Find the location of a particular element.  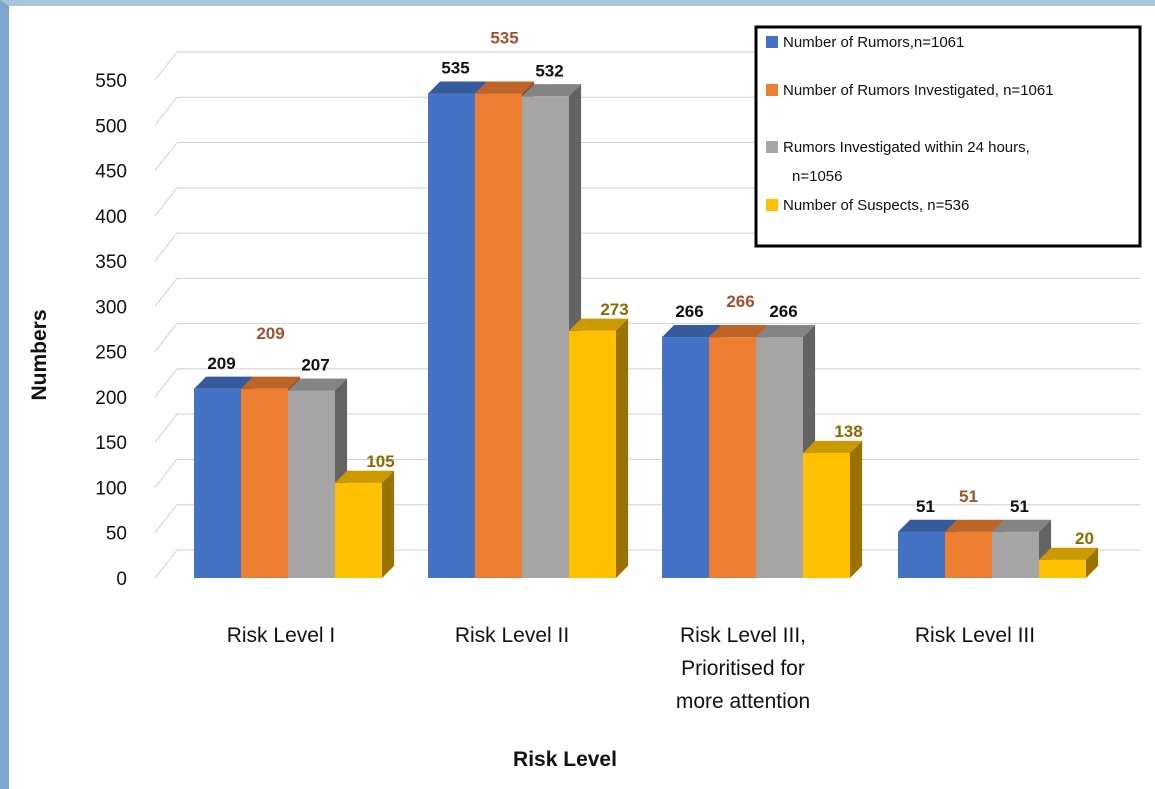

y-tick-label: 100 is located at coordinates (111, 488).